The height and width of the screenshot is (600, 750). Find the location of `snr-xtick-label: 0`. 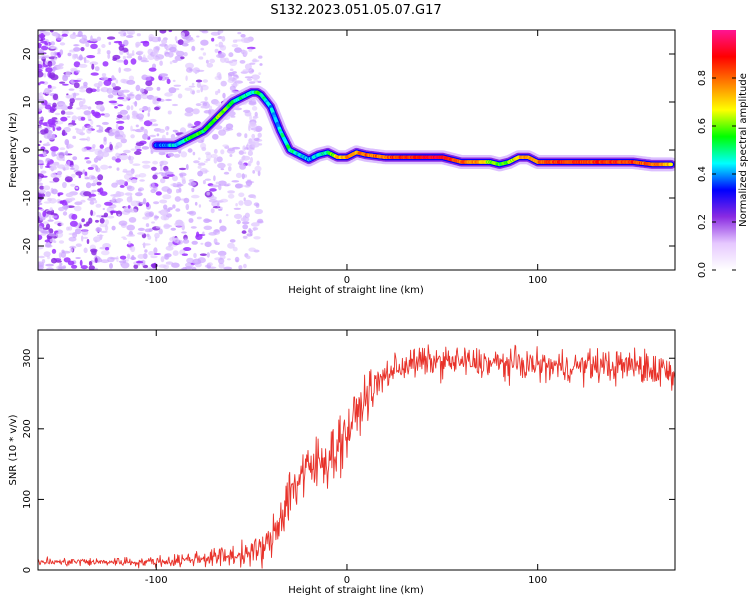

snr-xtick-label: 0 is located at coordinates (347, 580).